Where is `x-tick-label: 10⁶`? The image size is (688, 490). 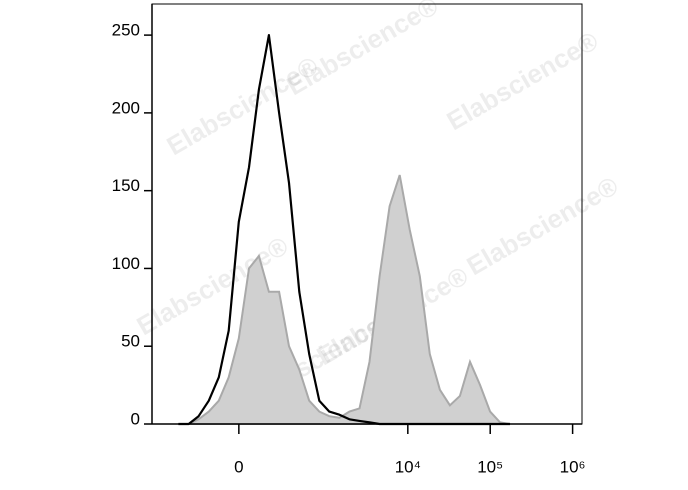 x-tick-label: 10⁶ is located at coordinates (573, 466).